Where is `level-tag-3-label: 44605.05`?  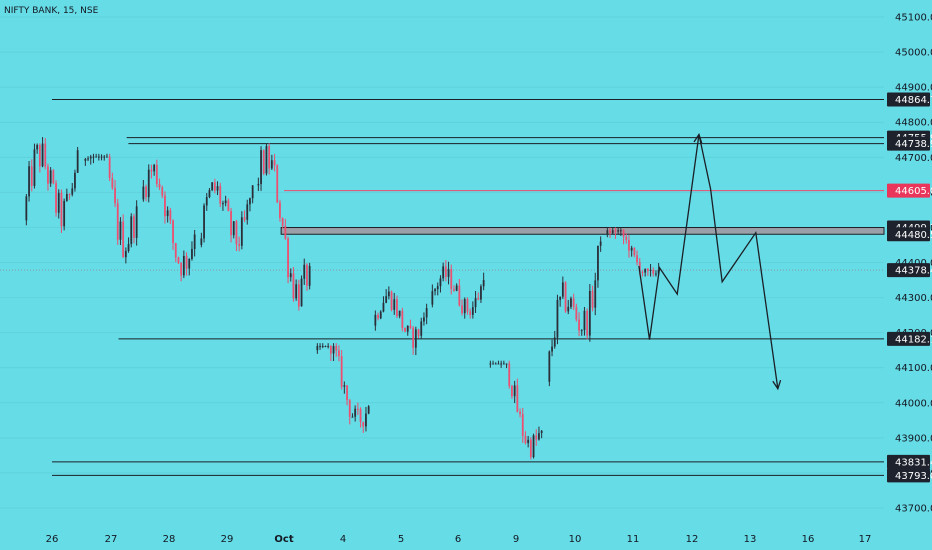 level-tag-3-label: 44605.05 is located at coordinates (913, 191).